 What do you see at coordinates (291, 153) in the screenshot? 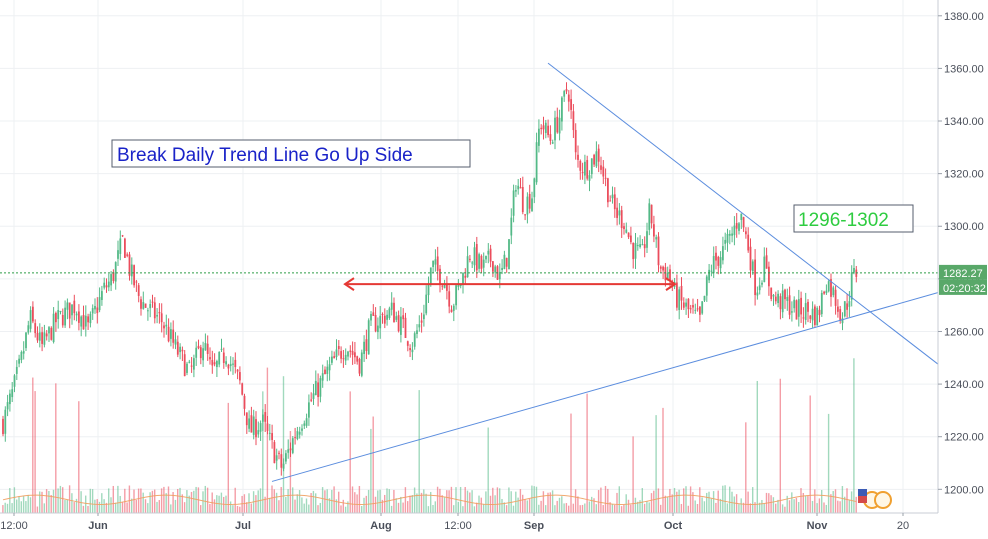
I see `title-box` at bounding box center [291, 153].